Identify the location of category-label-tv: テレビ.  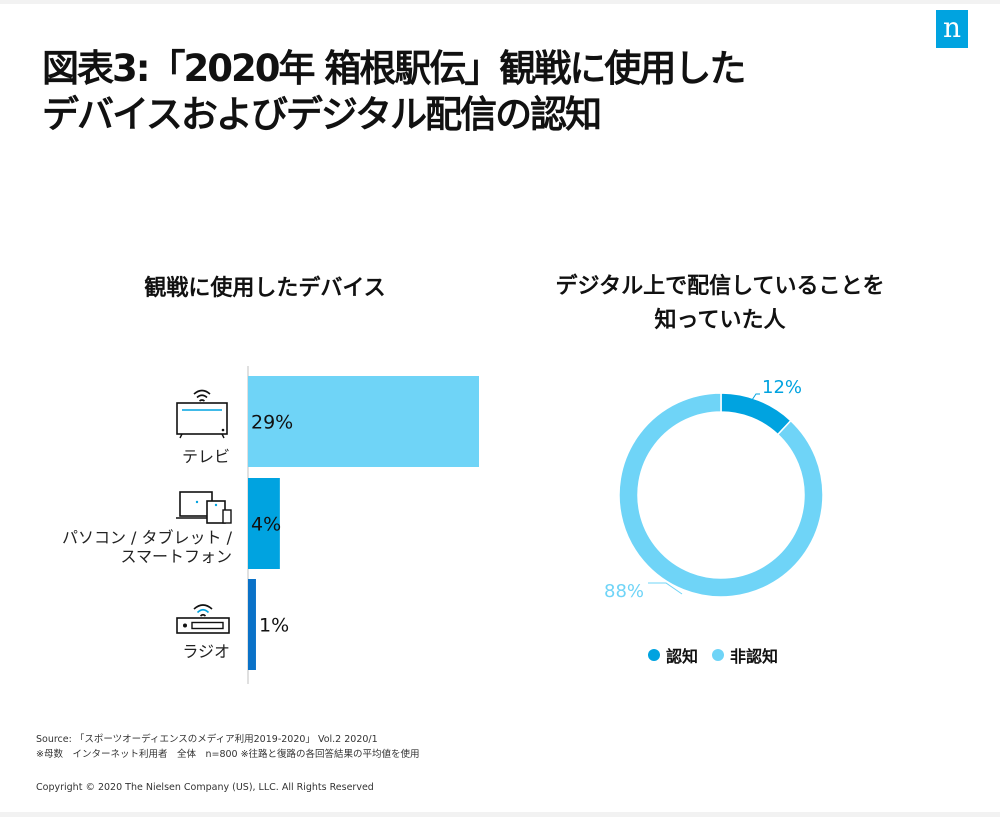
(205, 456).